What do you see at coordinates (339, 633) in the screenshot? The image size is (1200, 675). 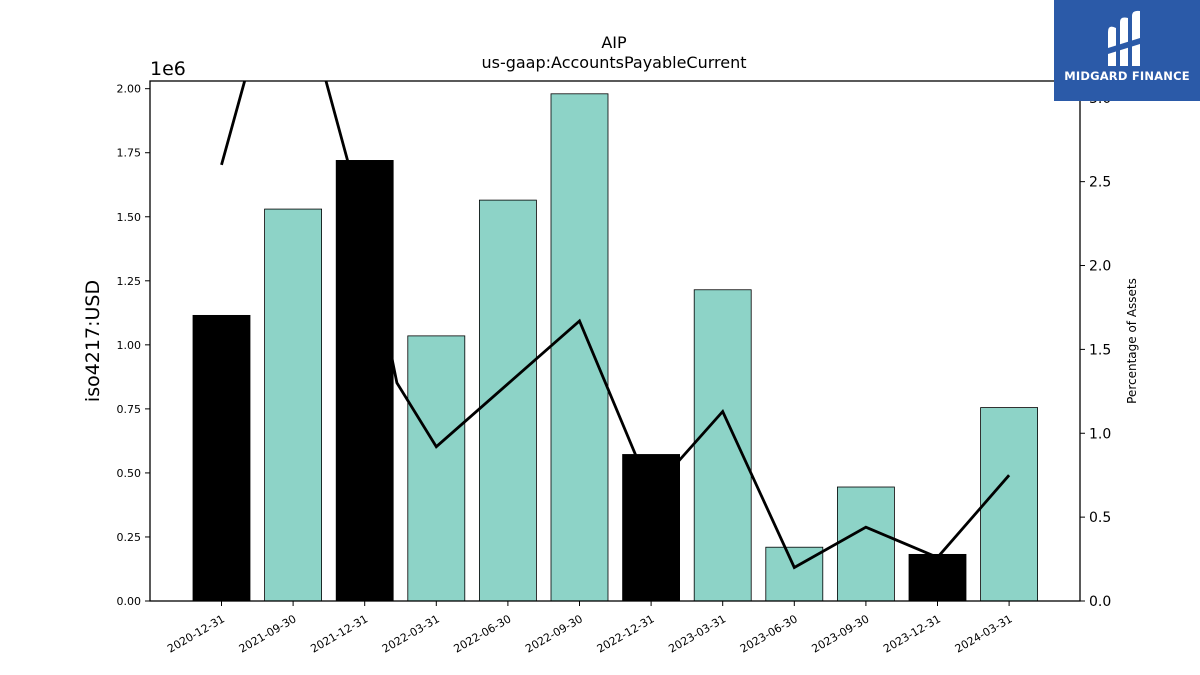 I see `x-tick-label: 2021-12-31` at bounding box center [339, 633].